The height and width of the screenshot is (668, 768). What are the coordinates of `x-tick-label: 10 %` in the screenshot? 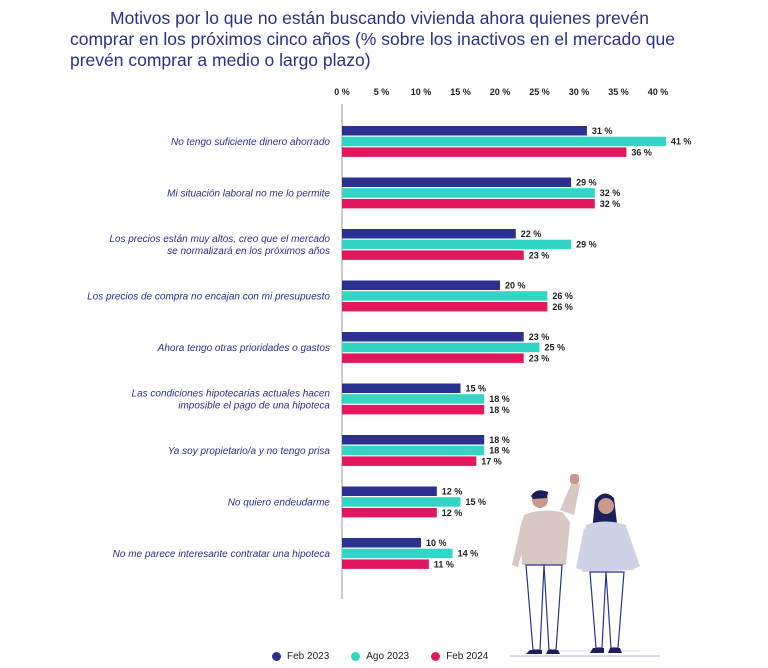 It's located at (421, 92).